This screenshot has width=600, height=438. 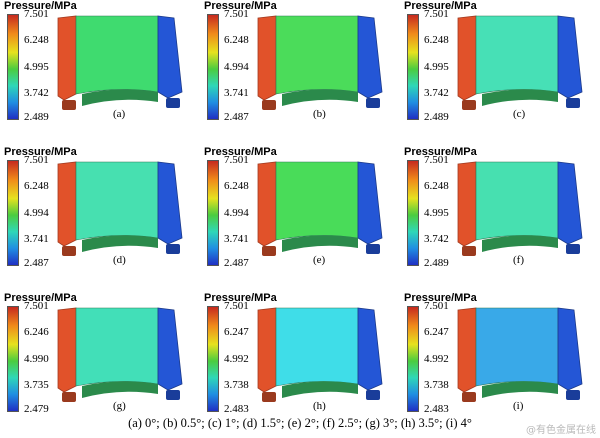 What do you see at coordinates (500, 73) in the screenshot?
I see `pressure-panel: Pressure/MPa 7.501 6.248 4.995 3.742 2.489 (c)` at bounding box center [500, 73].